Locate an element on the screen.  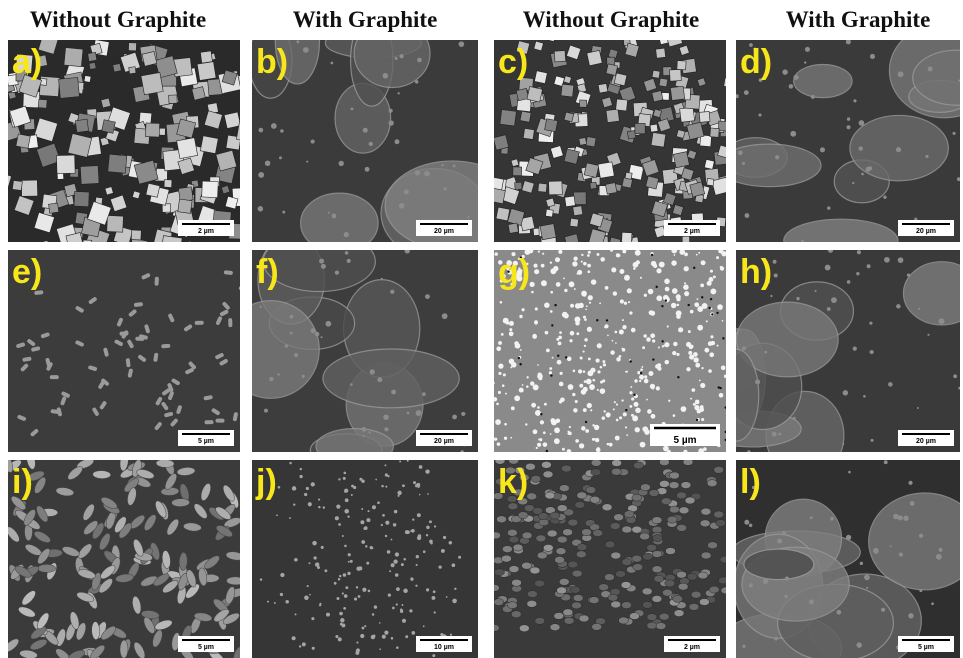
scale-bar-text: 20 µm is located at coordinates (926, 231).